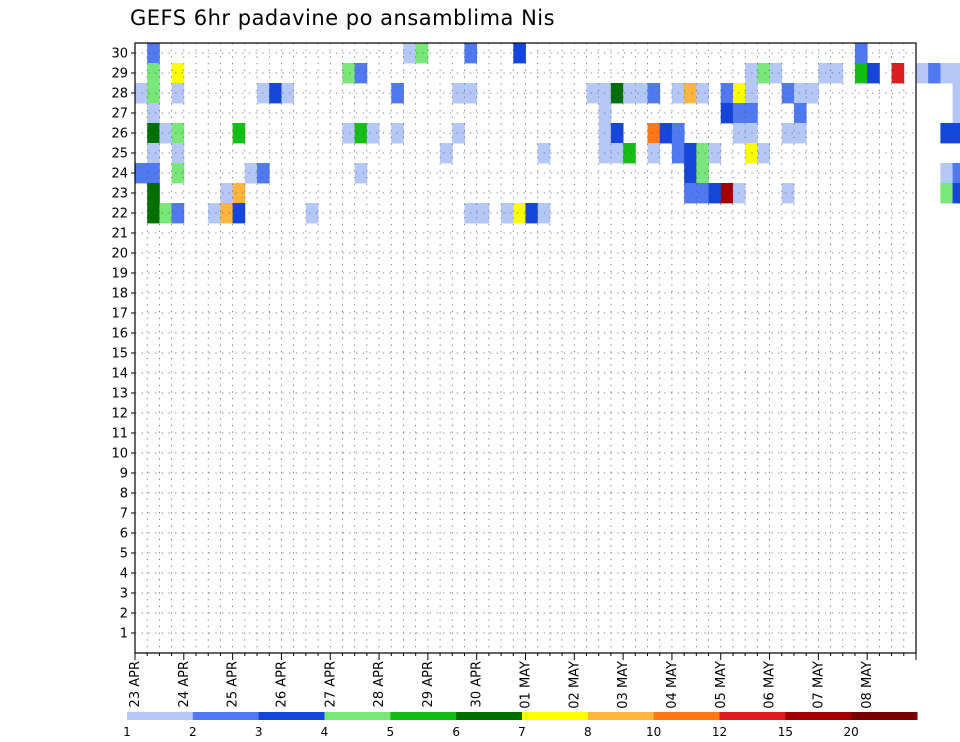  Describe the element at coordinates (124, 554) in the screenshot. I see `y-tick-label: 5` at that location.